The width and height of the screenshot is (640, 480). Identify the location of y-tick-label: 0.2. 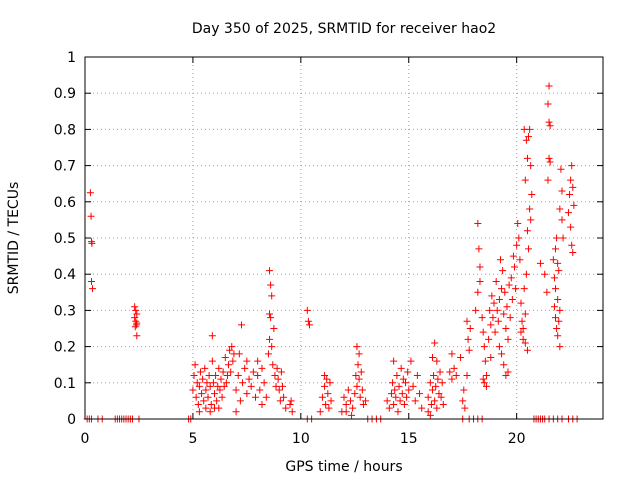
(65, 348).